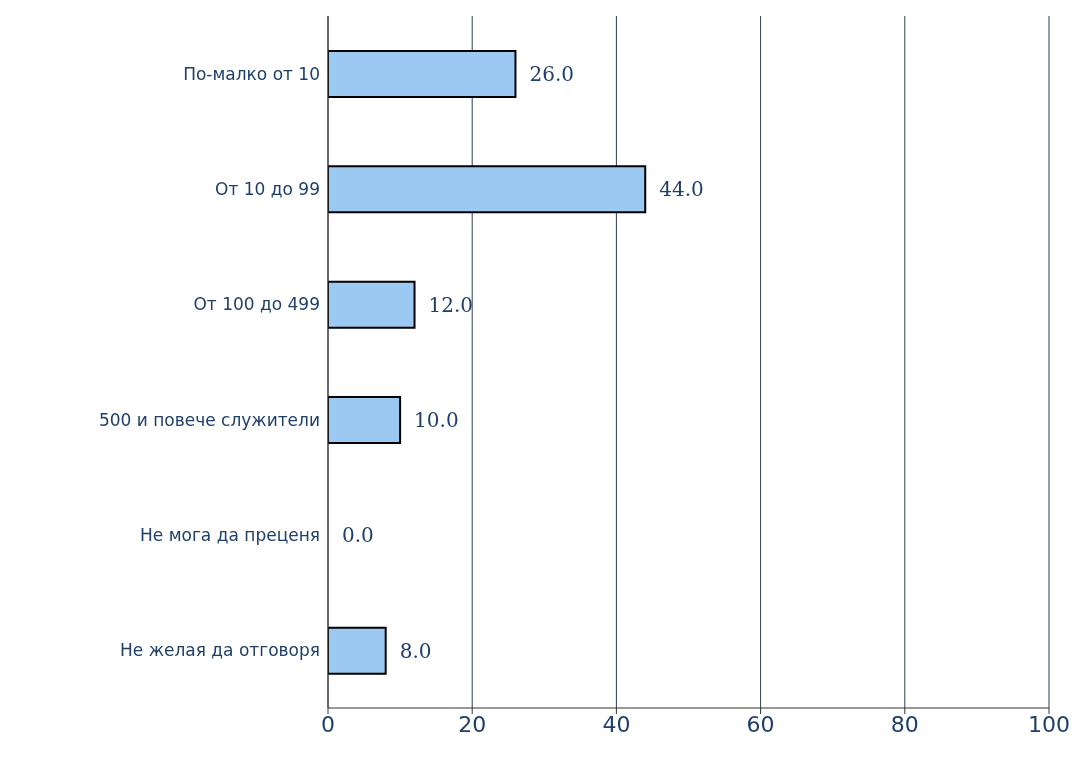 The height and width of the screenshot is (762, 1087). Describe the element at coordinates (267, 189) in the screenshot. I see `y-tick-label: От 10 до 99` at that location.